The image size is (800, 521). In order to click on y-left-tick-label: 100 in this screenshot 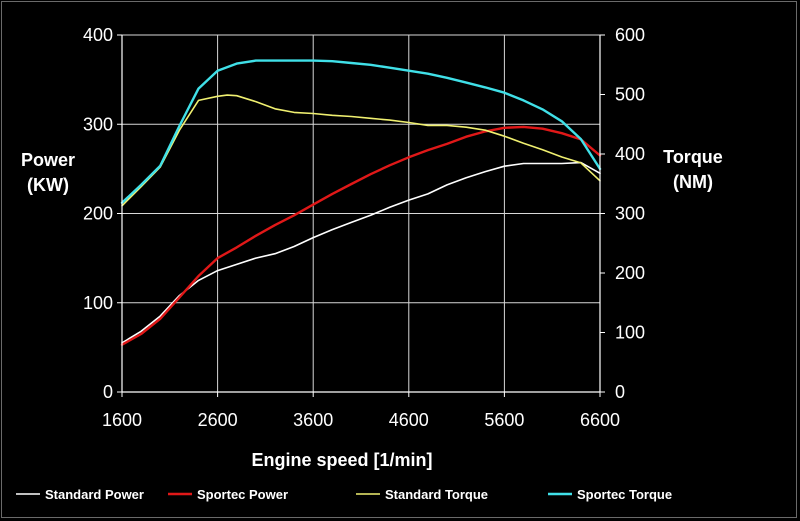, I will do `click(98, 303)`.